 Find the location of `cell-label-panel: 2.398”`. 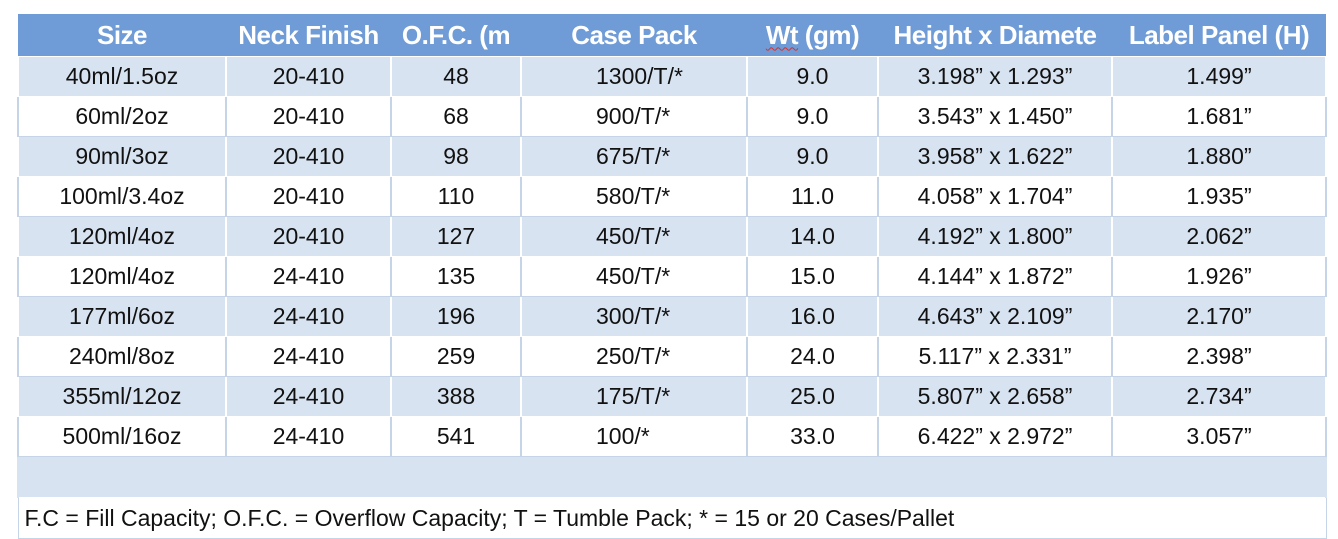

cell-label-panel: 2.398” is located at coordinates (1219, 356).